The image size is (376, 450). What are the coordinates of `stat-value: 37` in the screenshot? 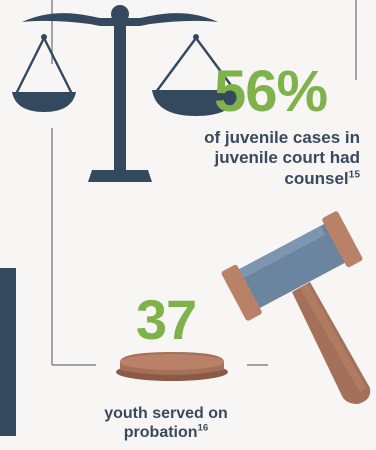 It's located at (166, 319).